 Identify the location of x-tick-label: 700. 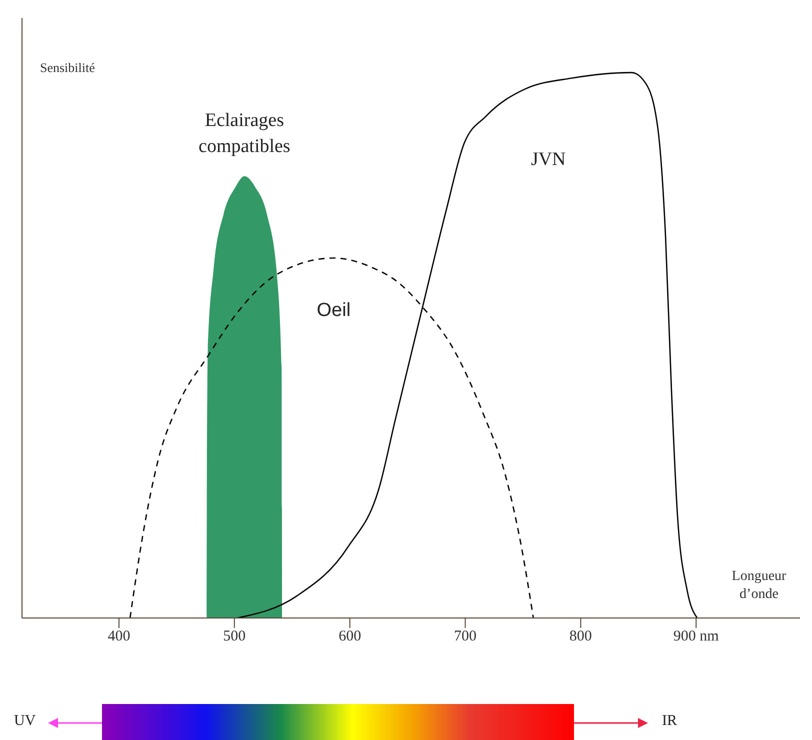
(465, 636).